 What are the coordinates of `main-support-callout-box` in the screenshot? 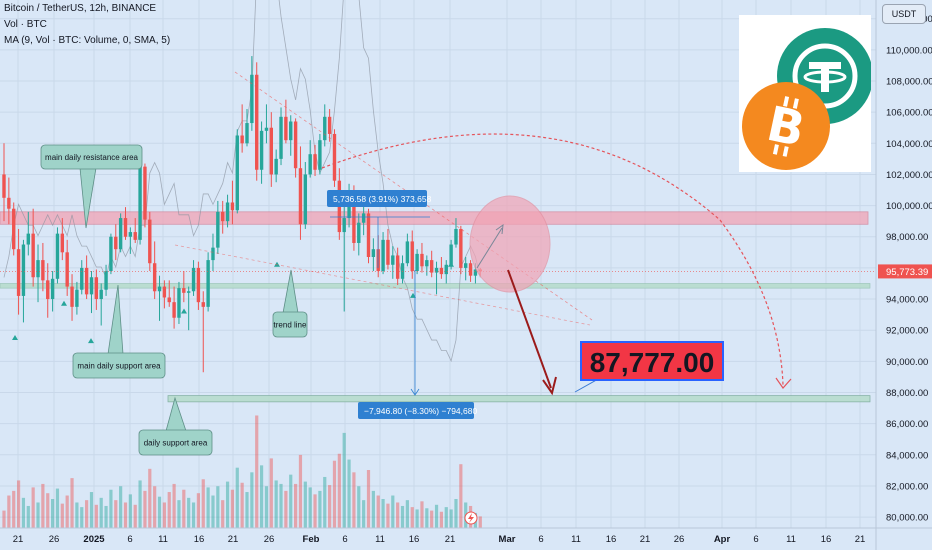 It's located at (119, 365).